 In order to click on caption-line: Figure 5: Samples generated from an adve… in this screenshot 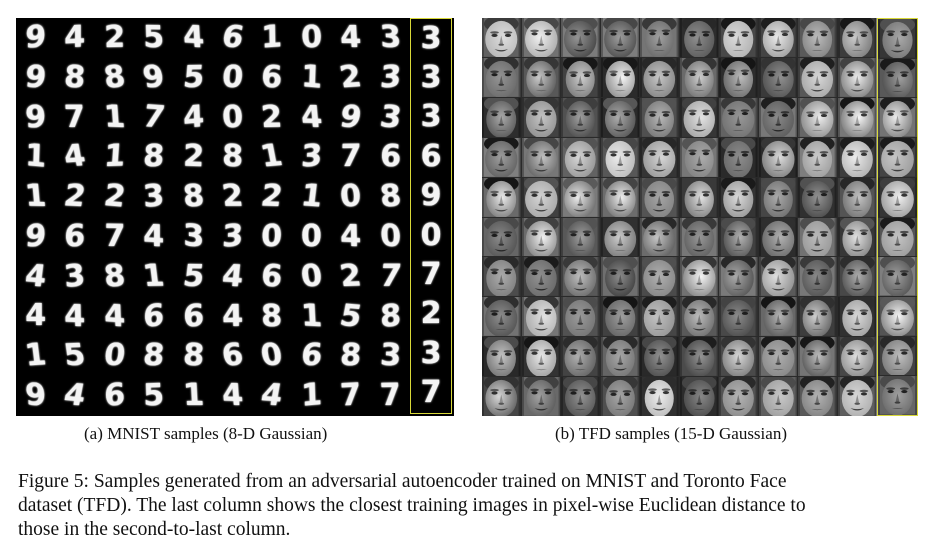, I will do `click(402, 481)`.